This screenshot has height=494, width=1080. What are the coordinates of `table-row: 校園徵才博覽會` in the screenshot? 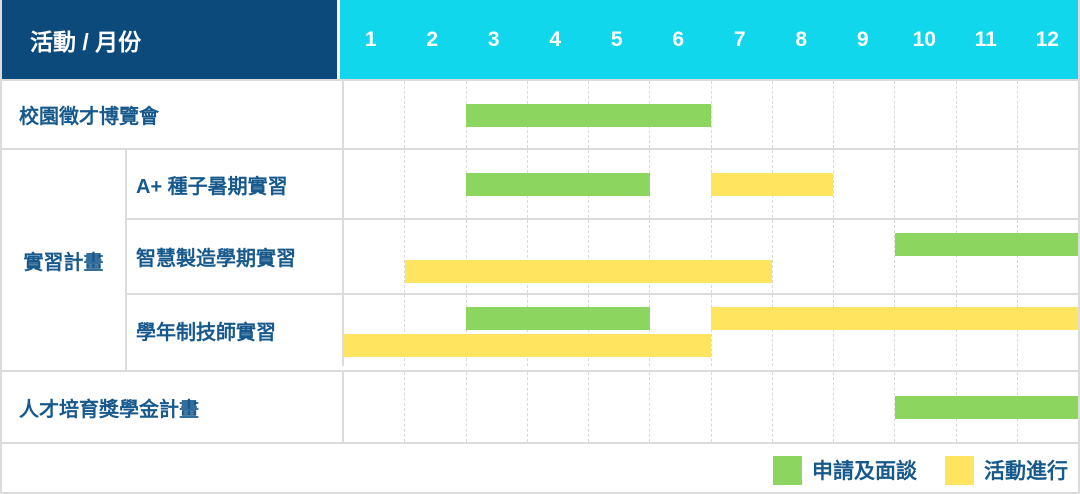 It's located at (540, 115).